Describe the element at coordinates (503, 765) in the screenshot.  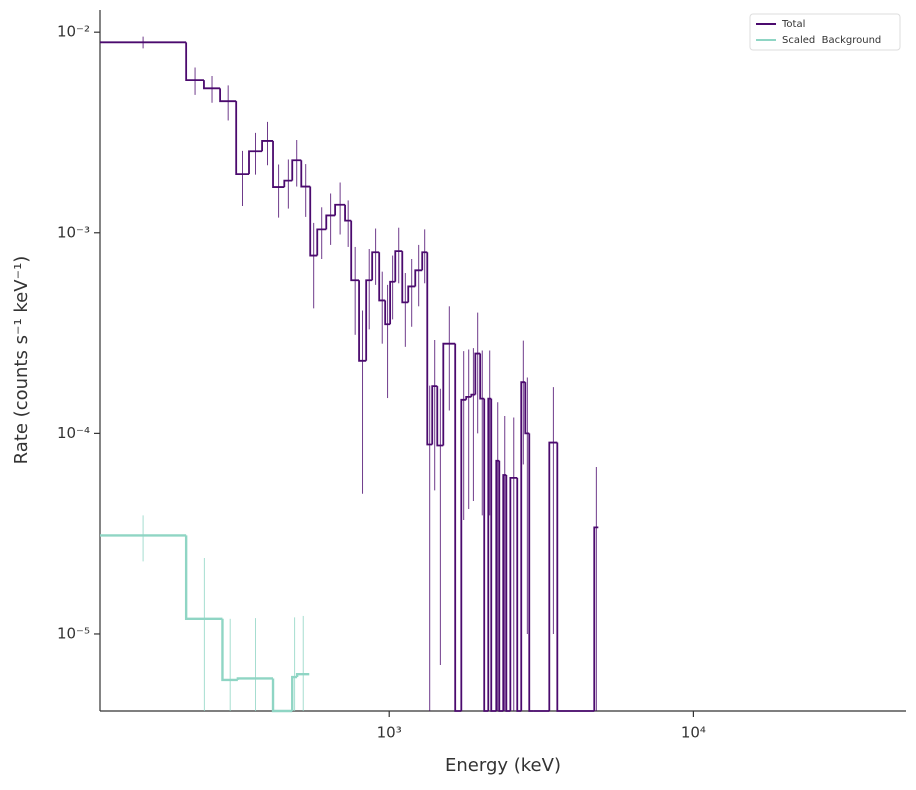
I see `x-axis-label: Energy (keV)` at that location.